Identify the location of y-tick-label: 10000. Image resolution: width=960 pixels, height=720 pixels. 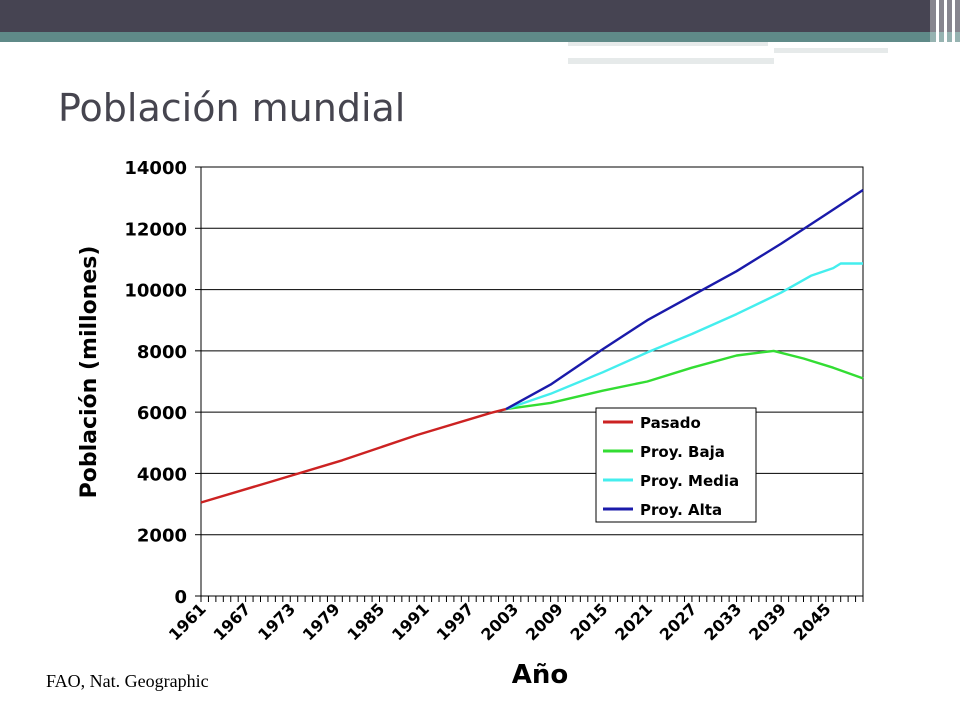
(155, 291).